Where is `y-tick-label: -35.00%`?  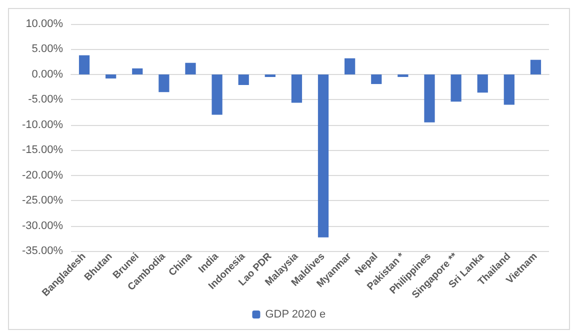 y-tick-label: -35.00% is located at coordinates (43, 251).